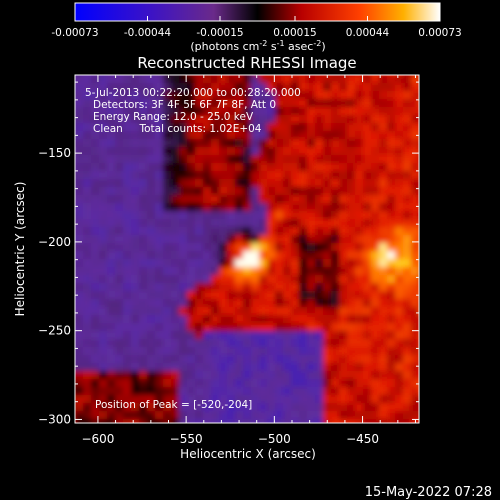 This screenshot has width=500, height=500. Describe the element at coordinates (54, 331) in the screenshot. I see `y-tick-label: −250` at that location.